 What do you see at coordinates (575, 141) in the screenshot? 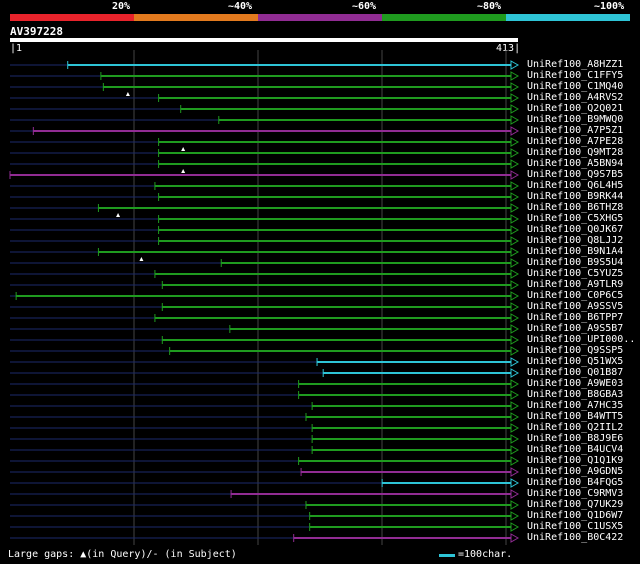
I see `hit-label: UniRef100_A7PE28` at bounding box center [575, 141].